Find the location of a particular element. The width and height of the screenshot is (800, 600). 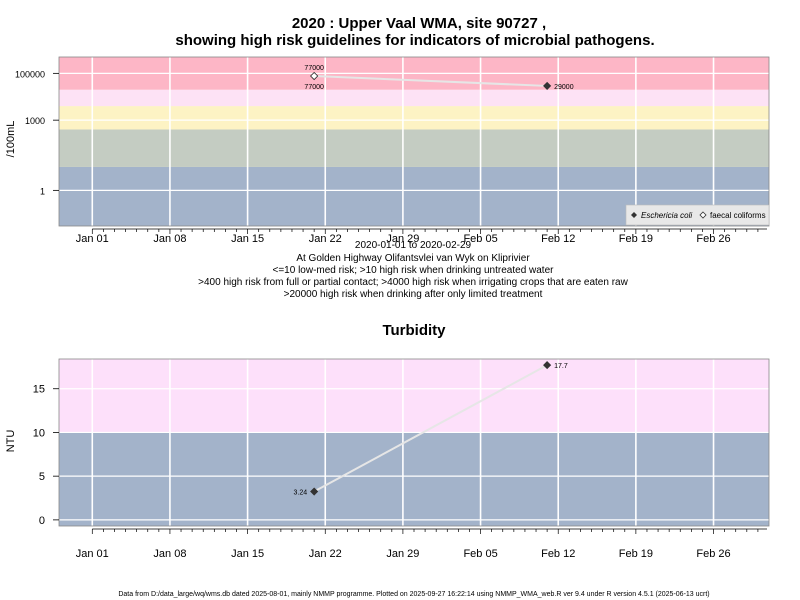

y-tick-label: 5 is located at coordinates (42, 477).